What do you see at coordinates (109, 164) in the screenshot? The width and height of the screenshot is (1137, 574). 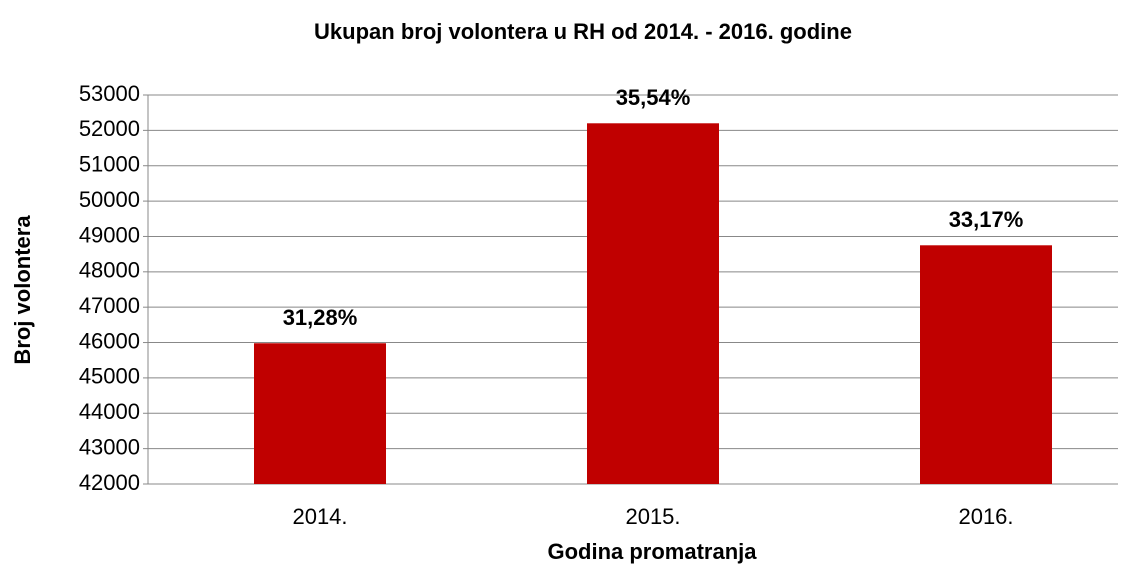 I see `y-tick-label: 51000` at bounding box center [109, 164].